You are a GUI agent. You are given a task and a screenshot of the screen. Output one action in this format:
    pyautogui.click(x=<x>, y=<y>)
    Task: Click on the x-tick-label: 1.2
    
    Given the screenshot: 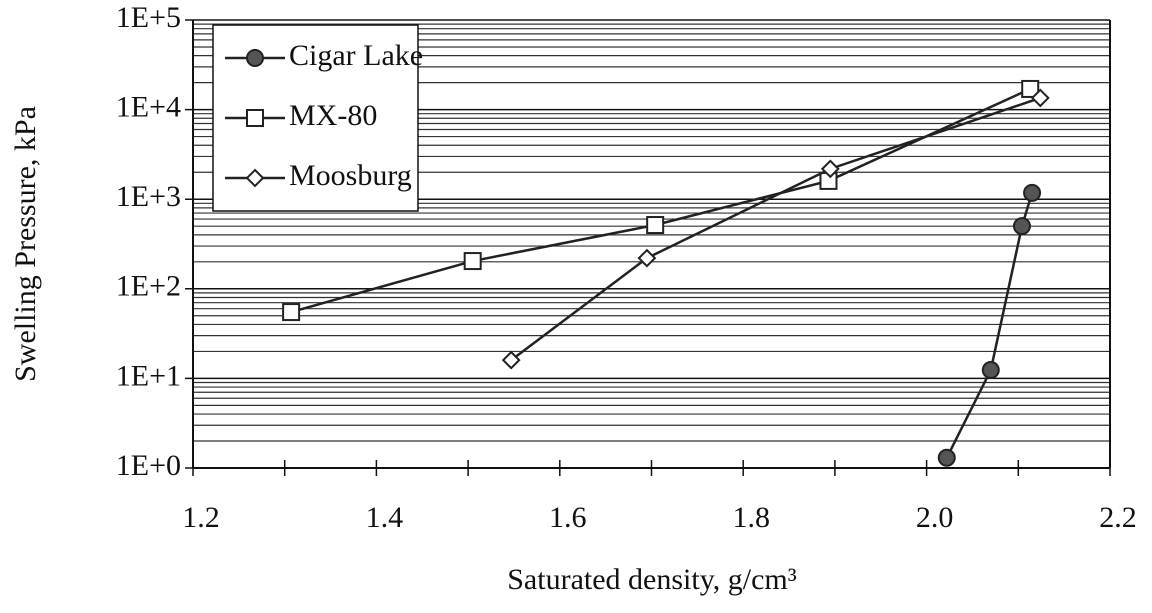 What is the action you would take?
    pyautogui.click(x=201, y=517)
    